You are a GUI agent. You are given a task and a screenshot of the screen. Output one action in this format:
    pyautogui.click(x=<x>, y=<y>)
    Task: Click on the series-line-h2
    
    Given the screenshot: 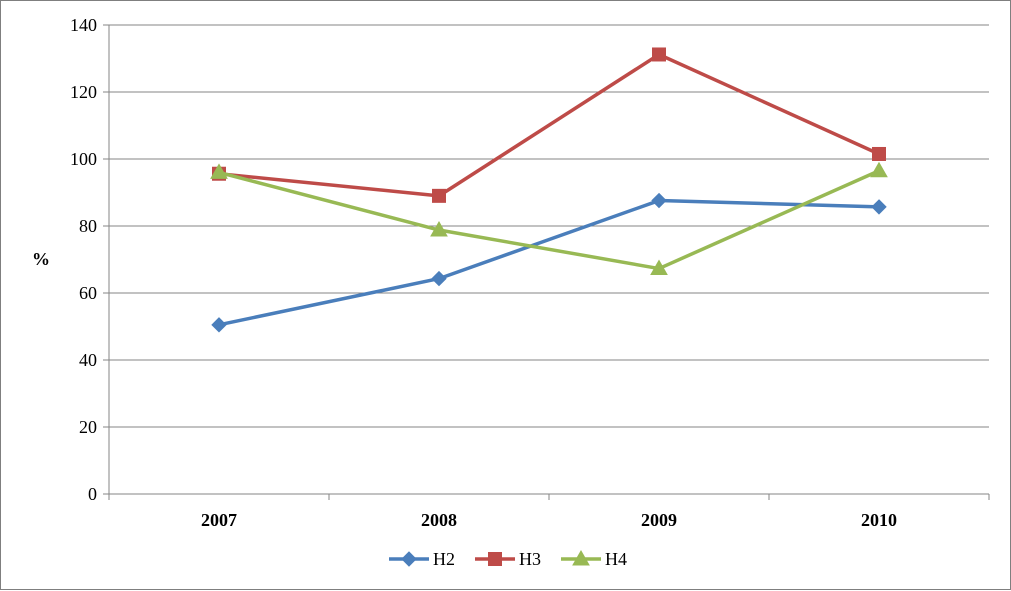 What is the action you would take?
    pyautogui.click(x=549, y=262)
    